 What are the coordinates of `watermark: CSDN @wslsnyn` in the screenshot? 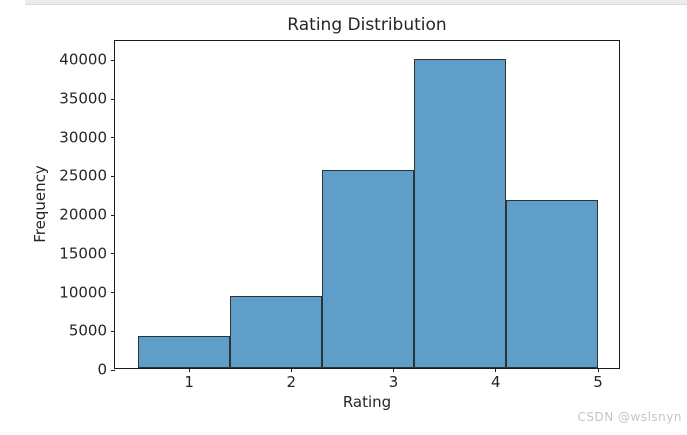 It's located at (629, 417).